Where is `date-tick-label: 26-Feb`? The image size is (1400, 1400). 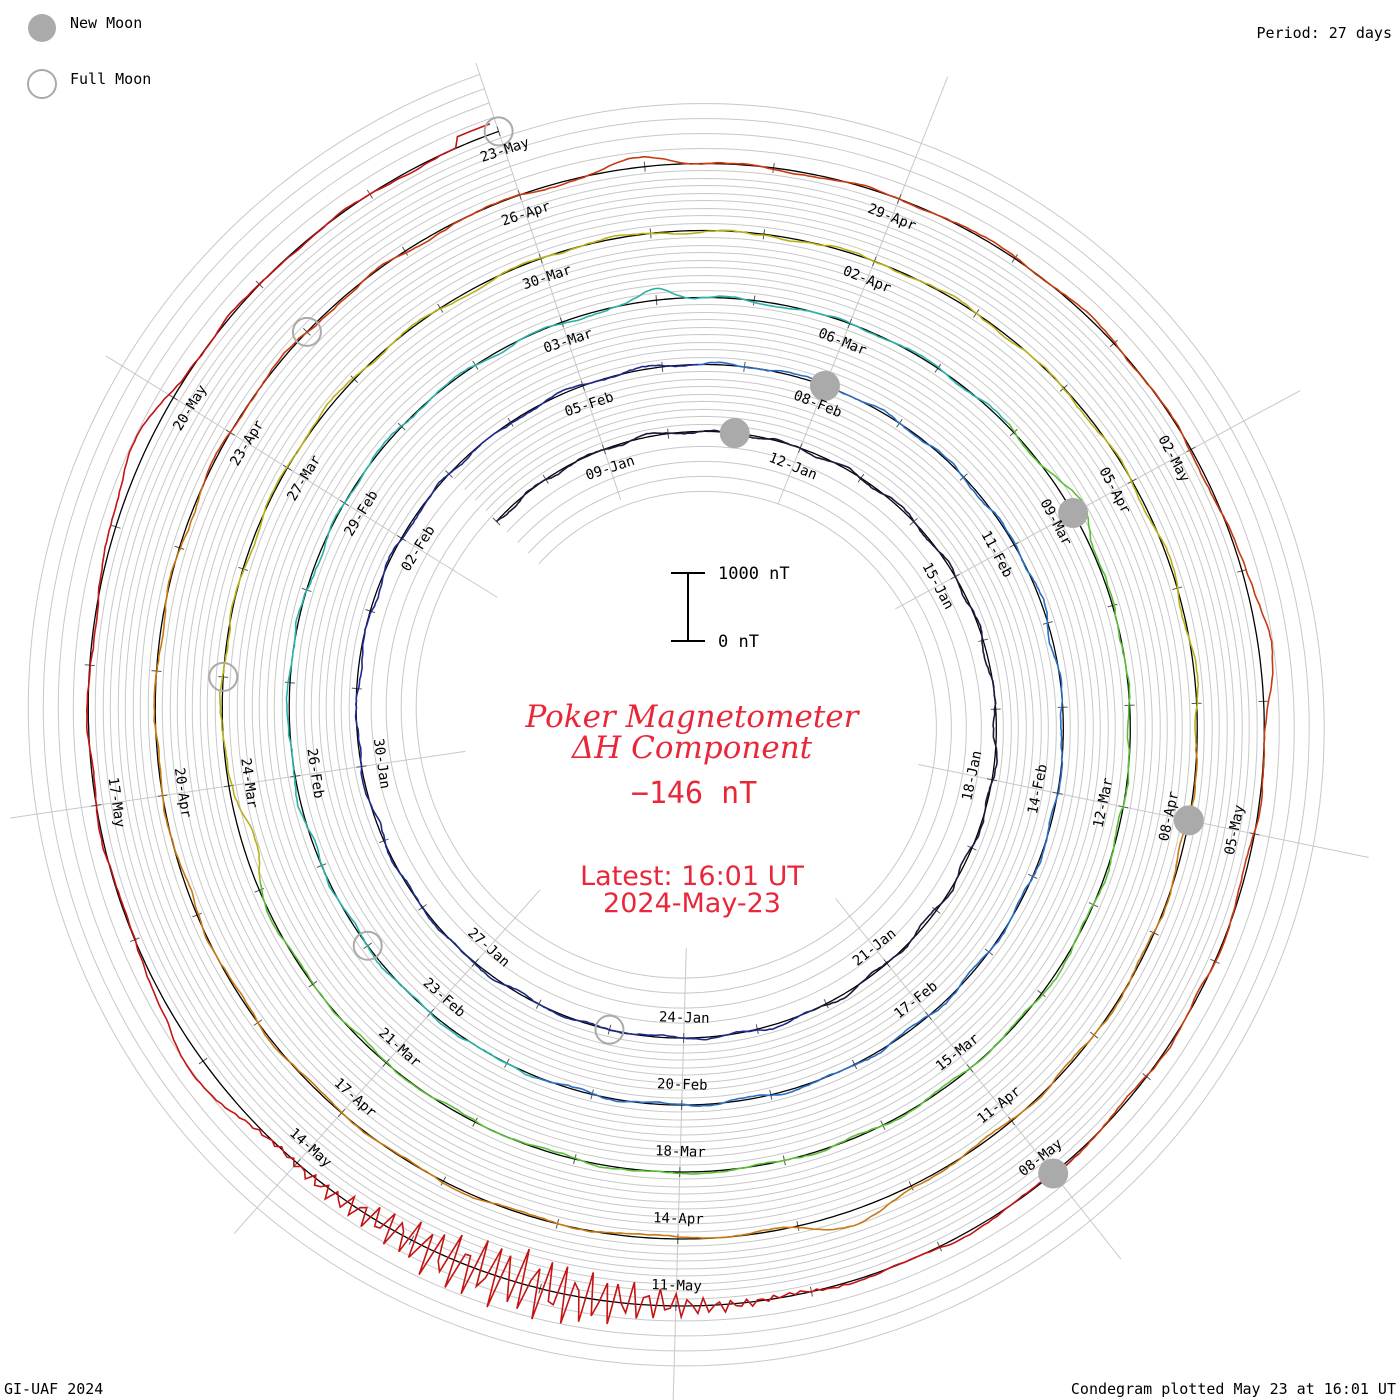 date-tick-label: 26-Feb is located at coordinates (314, 773).